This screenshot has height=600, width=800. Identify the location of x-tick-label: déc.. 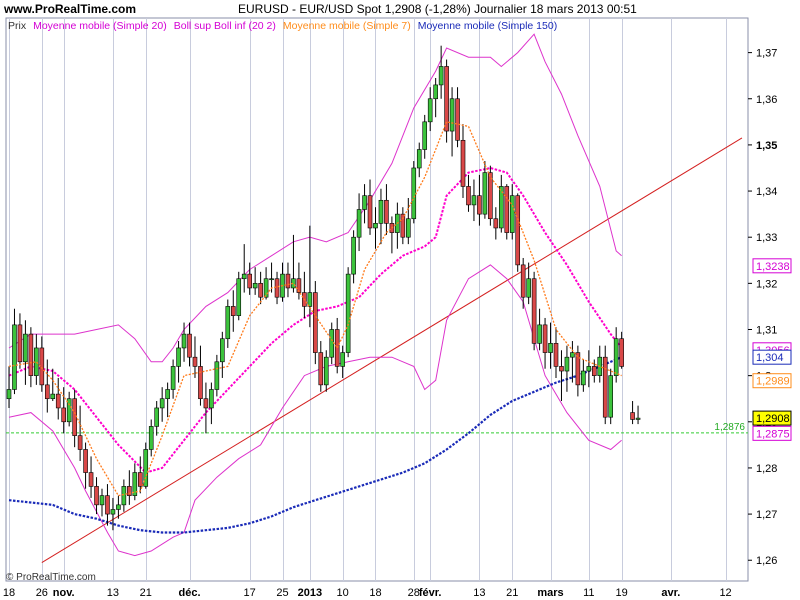
(190, 593).